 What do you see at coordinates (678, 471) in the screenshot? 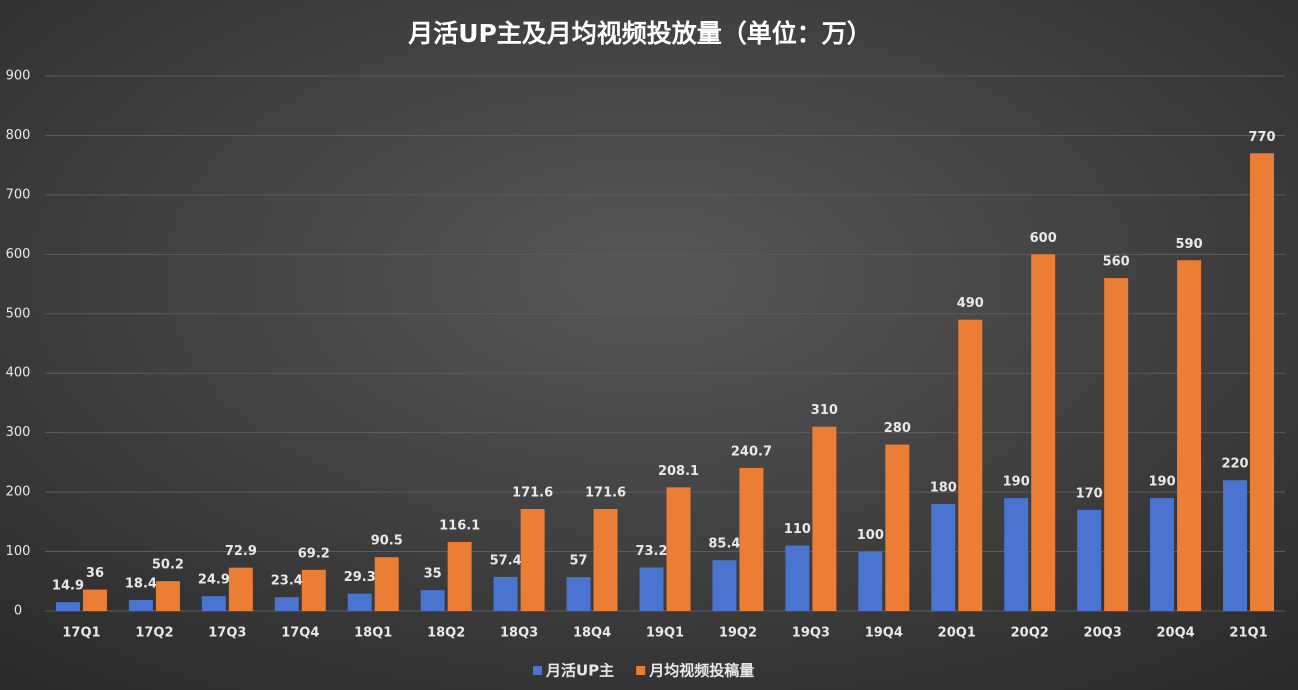
I see `data-label: 208.1` at bounding box center [678, 471].